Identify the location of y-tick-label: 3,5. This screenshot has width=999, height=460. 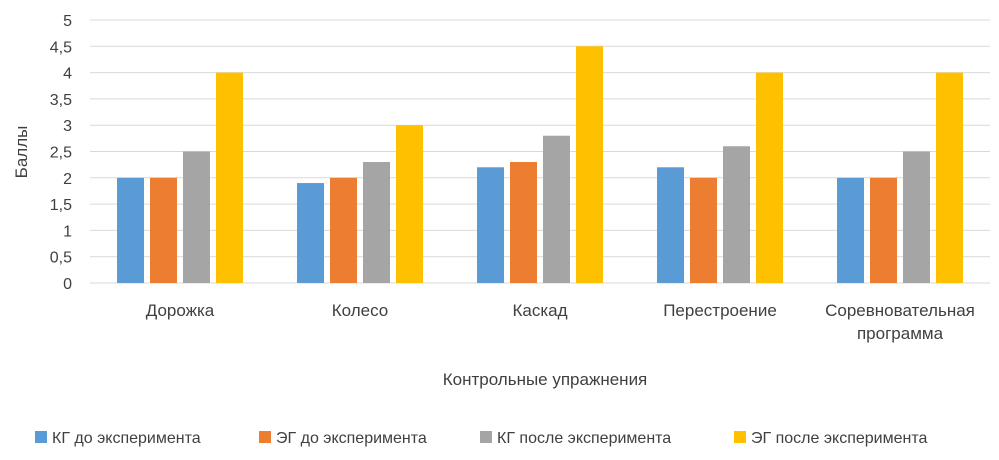
(61, 100).